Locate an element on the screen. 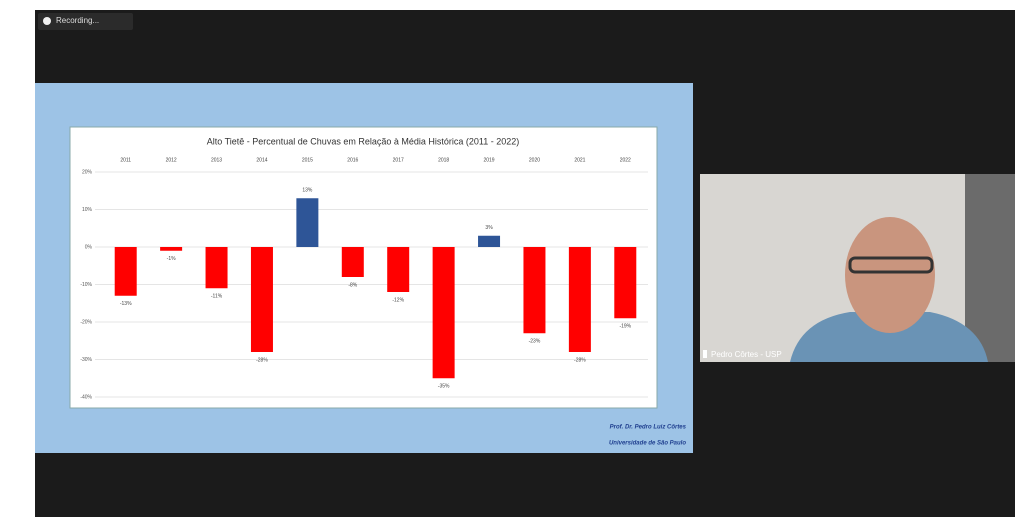 This screenshot has width=1015, height=522. value-label: 13% is located at coordinates (307, 191).